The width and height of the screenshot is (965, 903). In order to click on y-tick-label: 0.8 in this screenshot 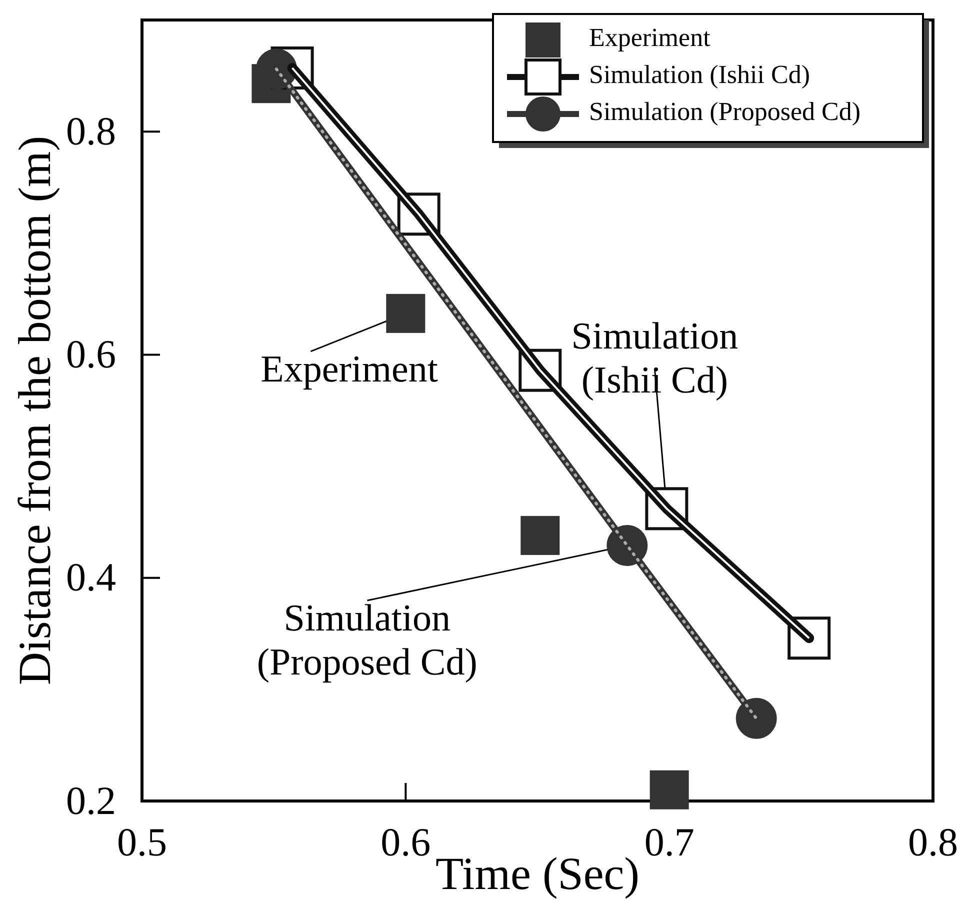, I will do `click(91, 131)`.